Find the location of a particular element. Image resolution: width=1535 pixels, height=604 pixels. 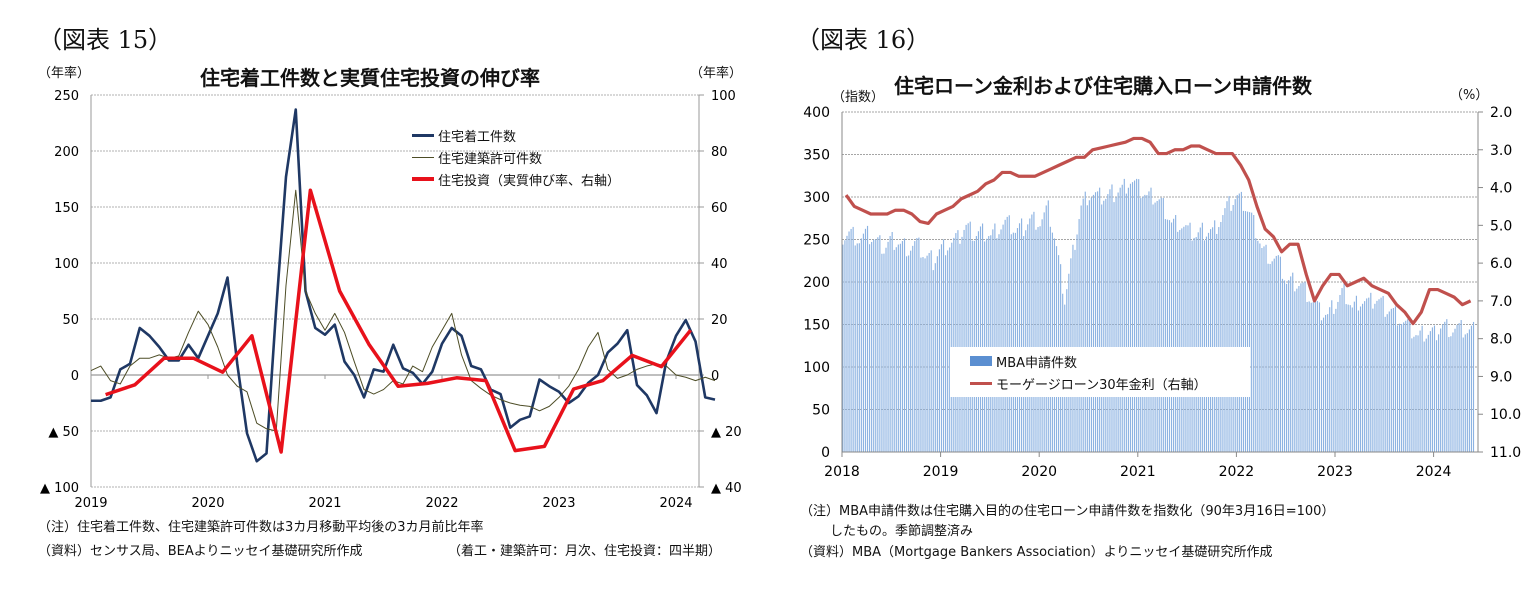

y2-tick-label: 5.0 is located at coordinates (1501, 226).